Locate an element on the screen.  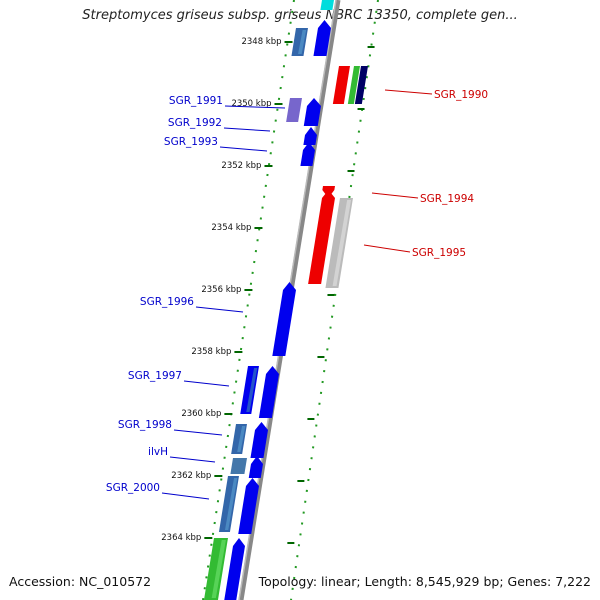
gene-sgr-2000a-highlight is located at coordinates (231, 504).